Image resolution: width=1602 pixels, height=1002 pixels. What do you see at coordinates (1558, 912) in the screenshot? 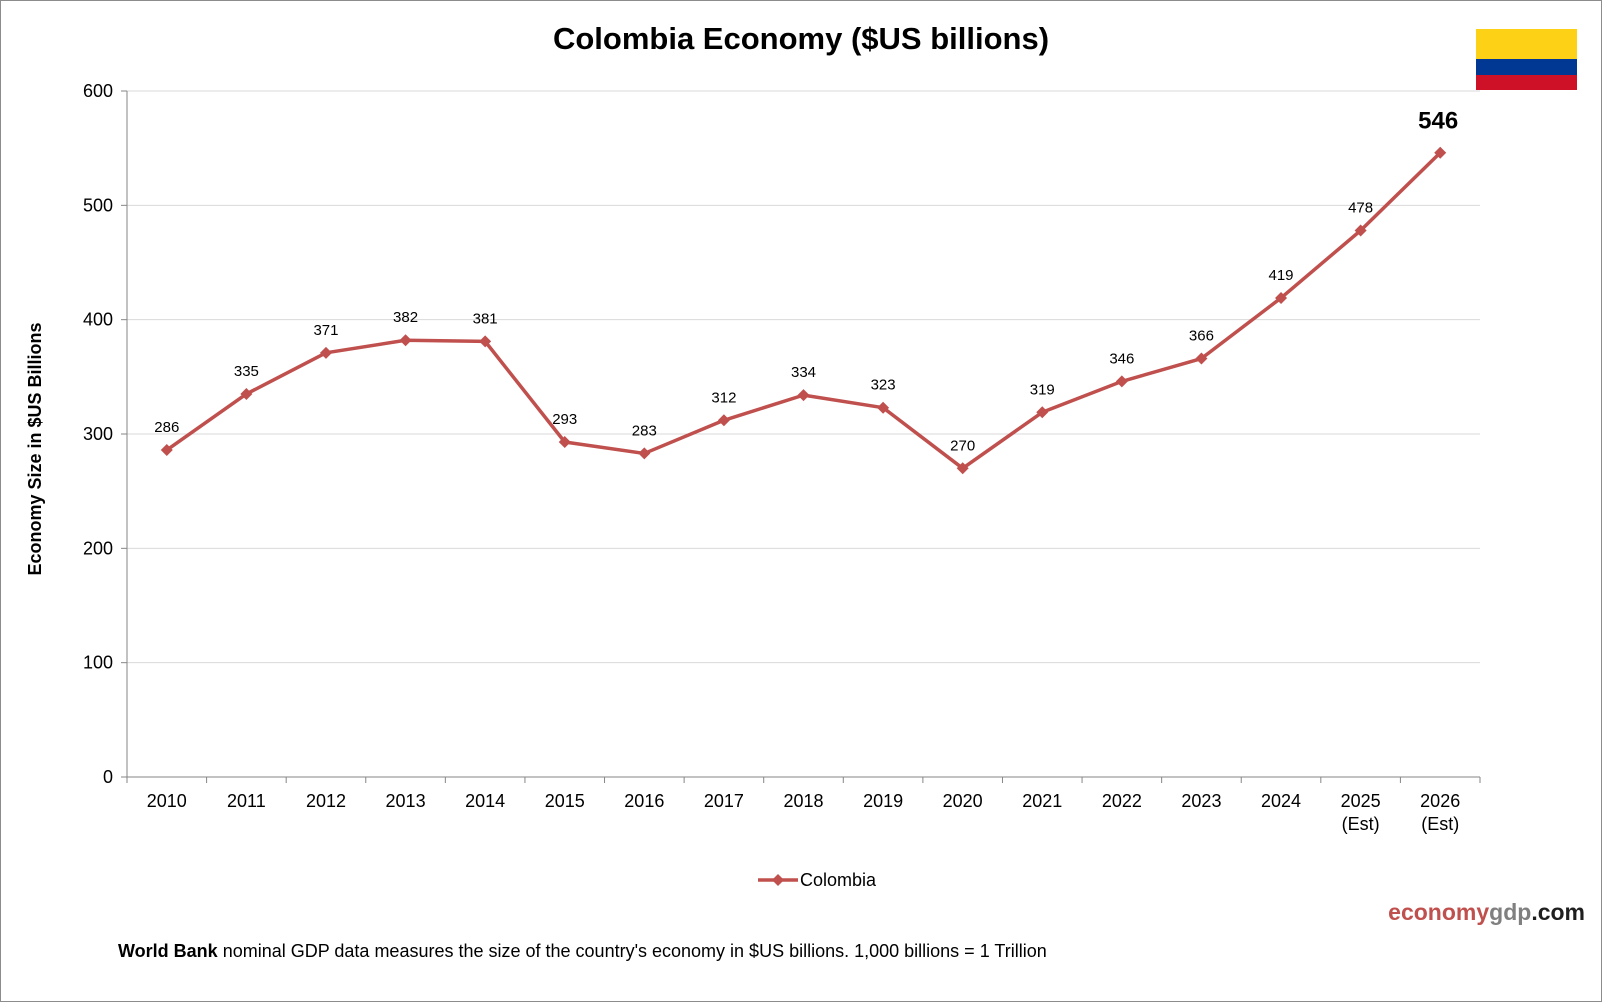
I see `brand-part-com: .com` at bounding box center [1558, 912].